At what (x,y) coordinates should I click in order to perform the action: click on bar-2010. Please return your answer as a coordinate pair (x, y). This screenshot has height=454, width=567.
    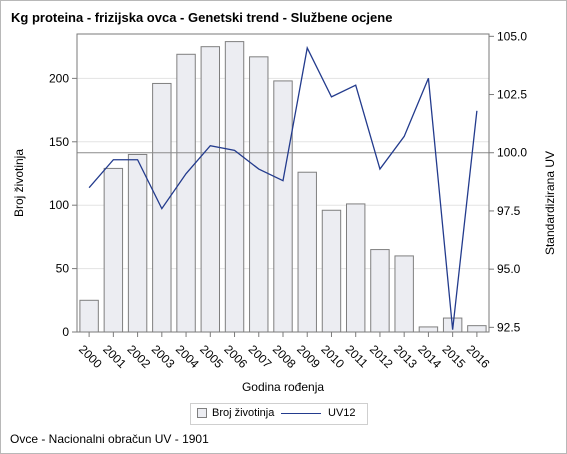
    Looking at the image, I should click on (331, 271).